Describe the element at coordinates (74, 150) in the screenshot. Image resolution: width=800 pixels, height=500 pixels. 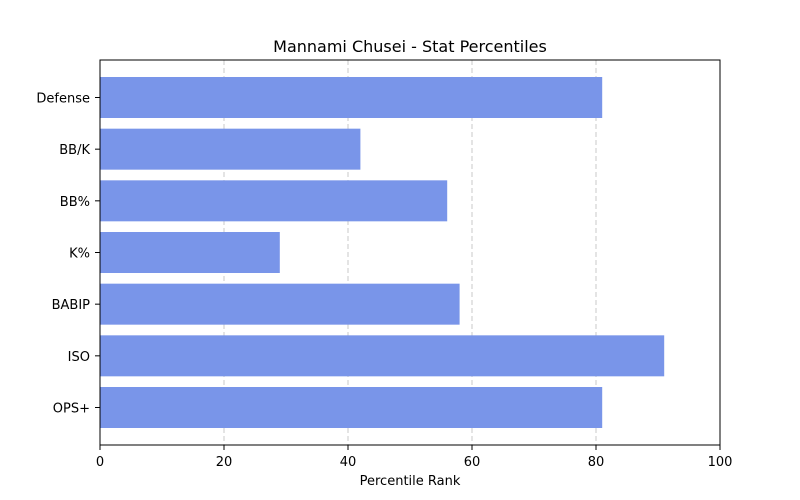
I see `y-tick-label: BB/K` at that location.